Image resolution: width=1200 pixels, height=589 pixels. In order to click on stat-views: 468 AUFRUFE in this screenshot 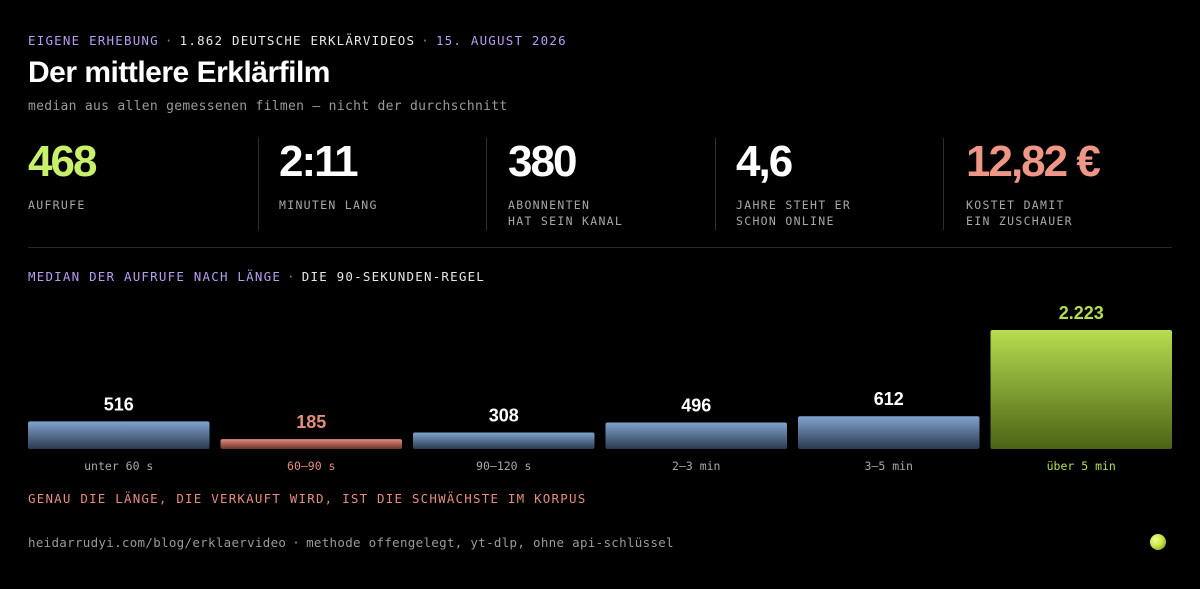, I will do `click(62, 183)`.